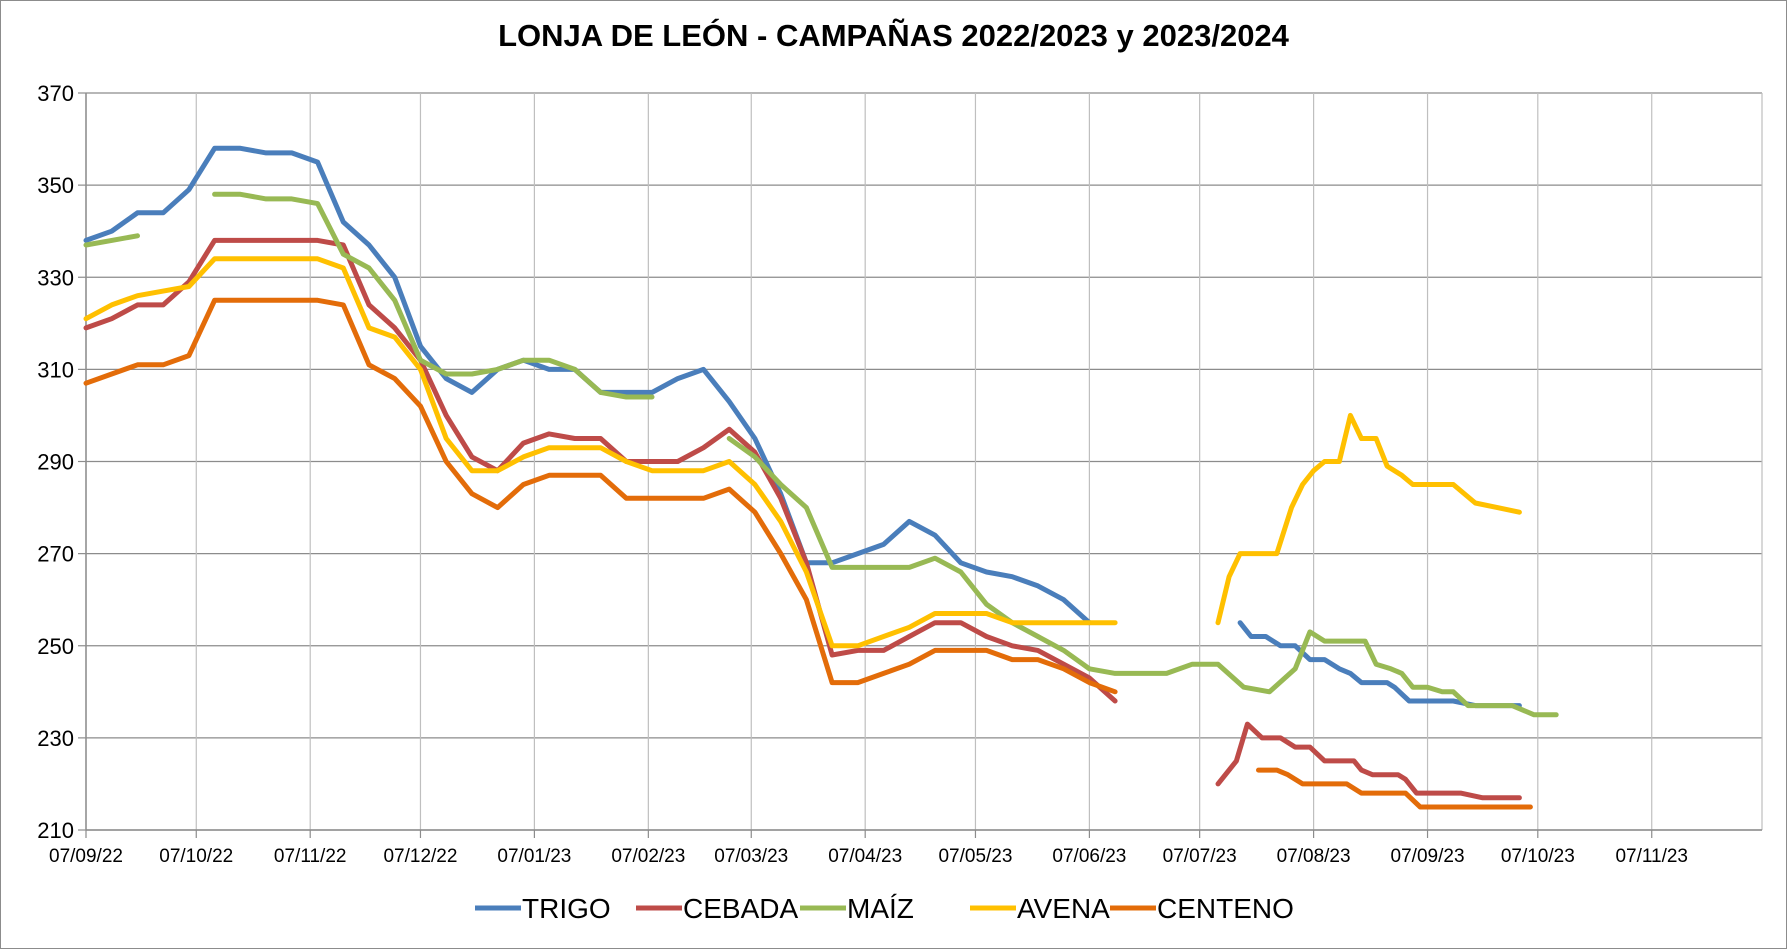 The height and width of the screenshot is (949, 1787). Describe the element at coordinates (1225, 908) in the screenshot. I see `legend-label-centeno: CENTENO` at that location.